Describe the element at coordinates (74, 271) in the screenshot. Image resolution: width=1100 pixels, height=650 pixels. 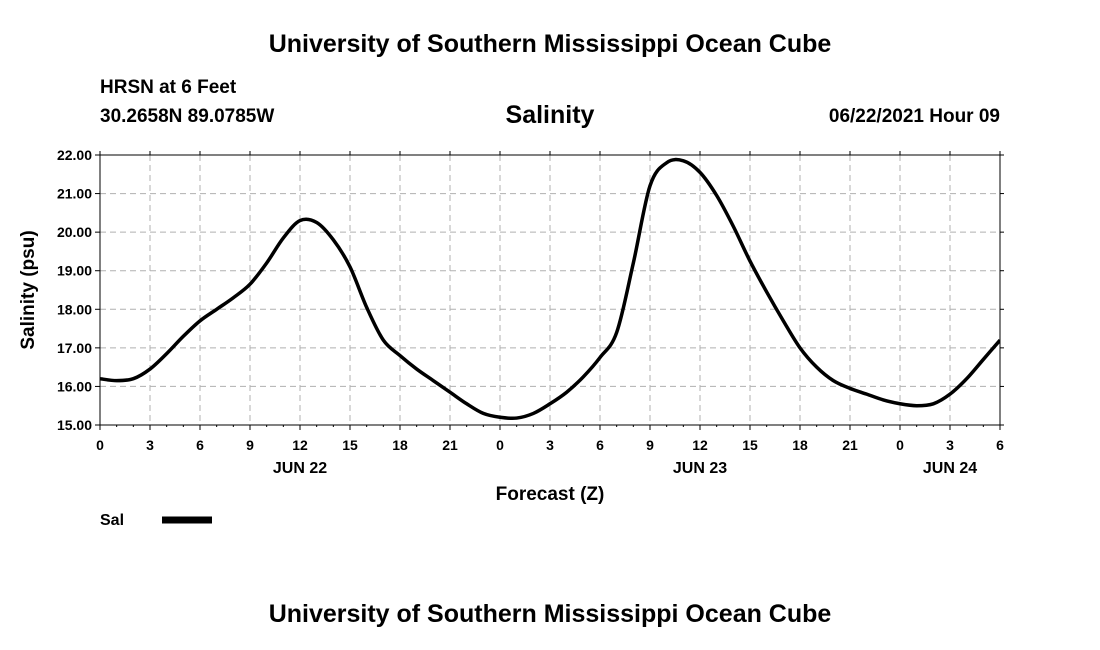
I see `y-tick-label: 19.00` at that location.